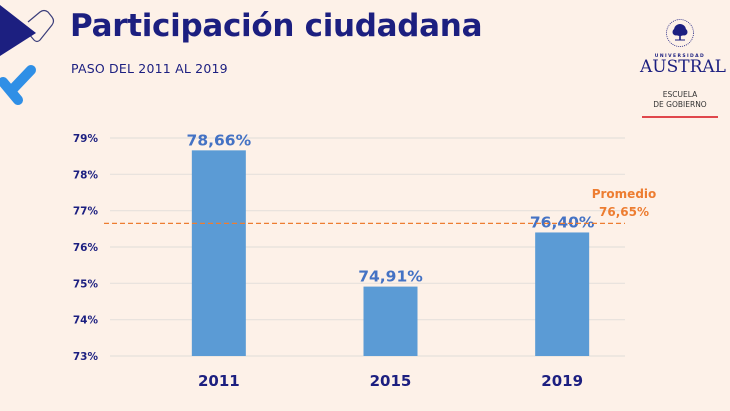  I want to click on play-triangle-icon, so click(18, 30).